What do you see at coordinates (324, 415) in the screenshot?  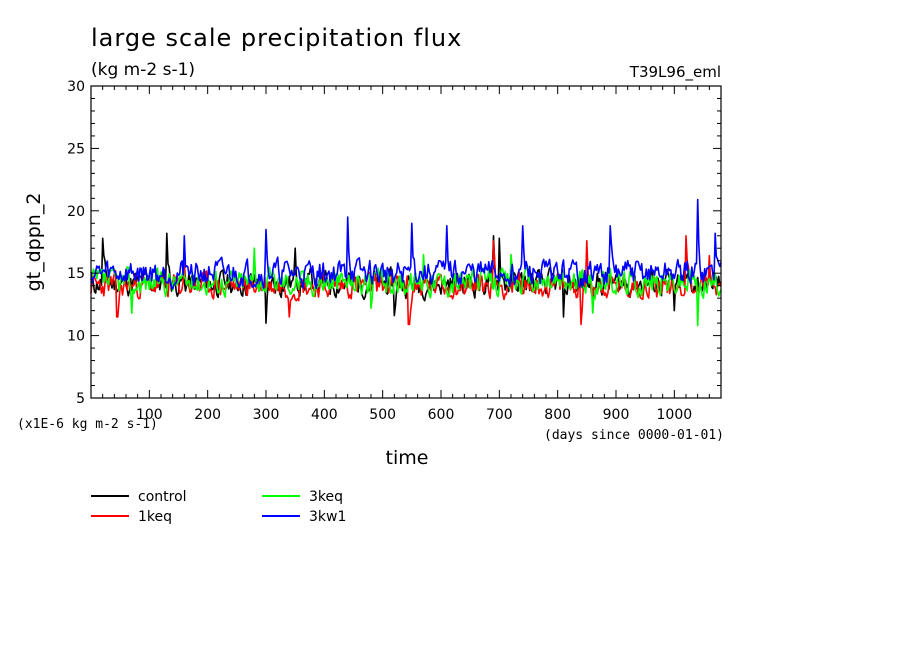 I see `x-tick-label: 400` at bounding box center [324, 415].